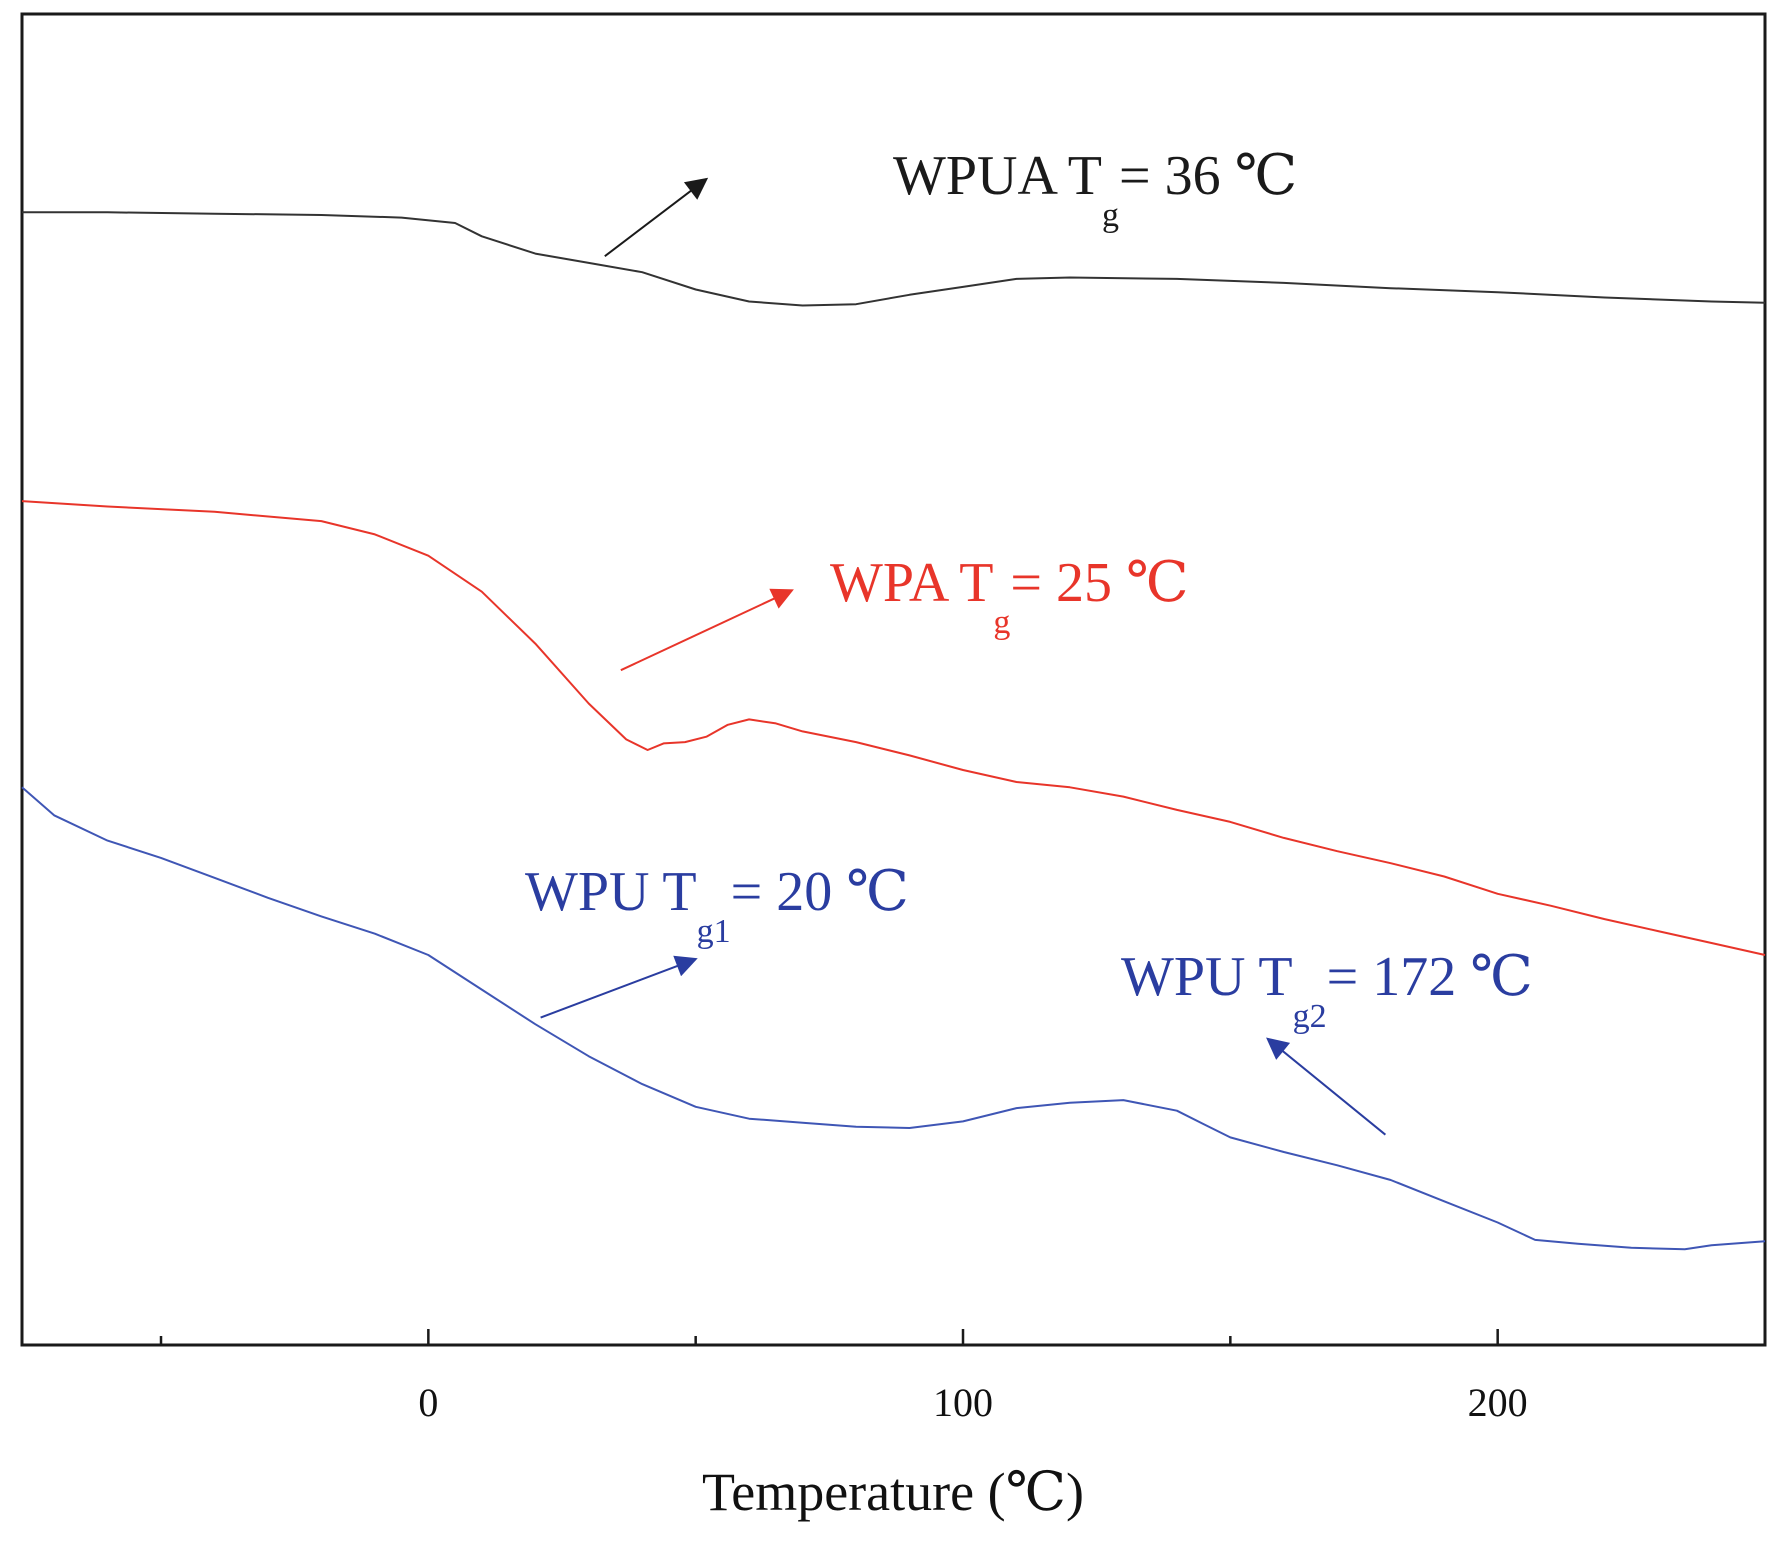 The image size is (1787, 1544). What do you see at coordinates (893, 1492) in the screenshot?
I see `x-axis-title: Temperature (℃)` at bounding box center [893, 1492].